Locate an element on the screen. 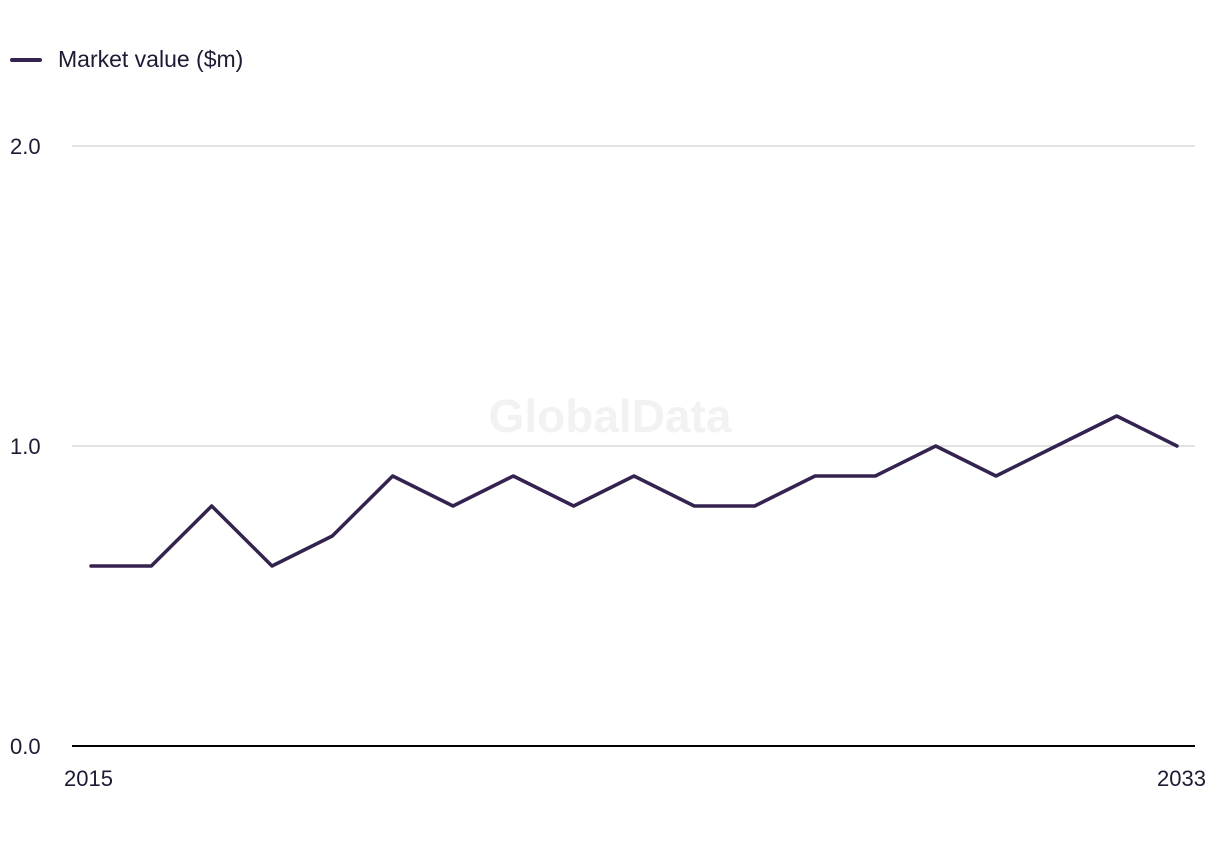  legend-swatch is located at coordinates (26, 59).